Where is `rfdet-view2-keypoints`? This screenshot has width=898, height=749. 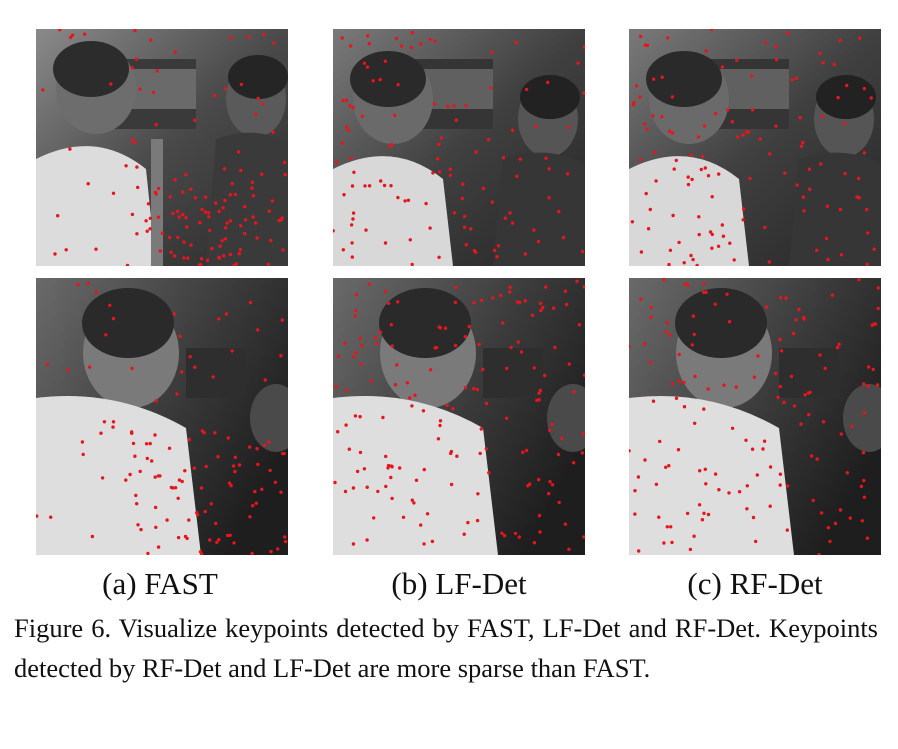 rfdet-view2-keypoints is located at coordinates (754, 416).